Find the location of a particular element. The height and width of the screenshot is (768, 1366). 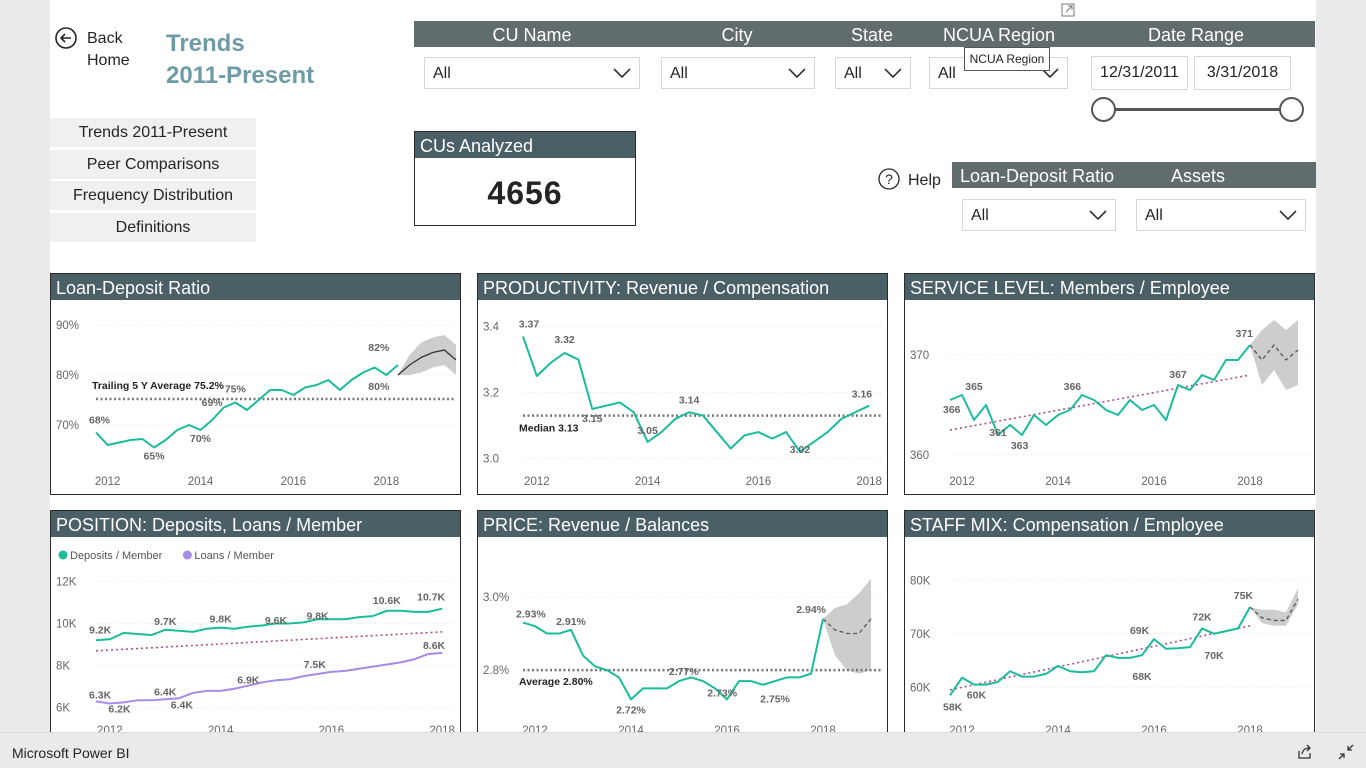

date-slider-start-handle is located at coordinates (1103, 109).